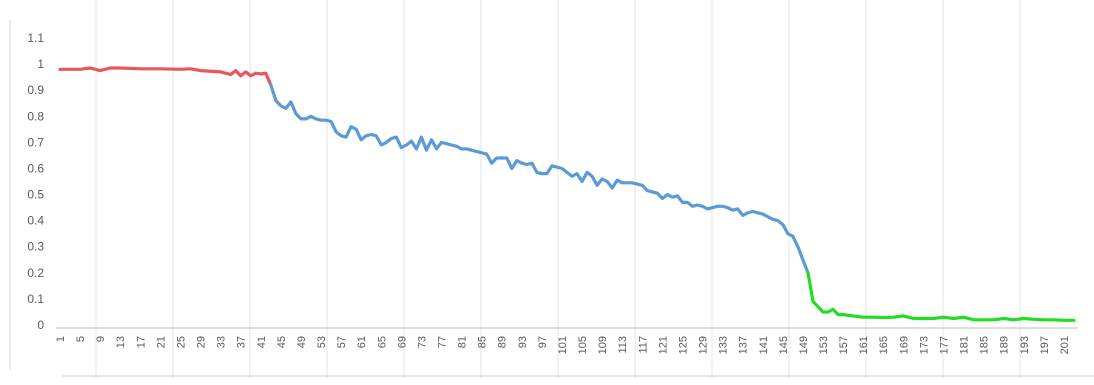  Describe the element at coordinates (35, 221) in the screenshot. I see `y-tick-label: 0.4` at that location.